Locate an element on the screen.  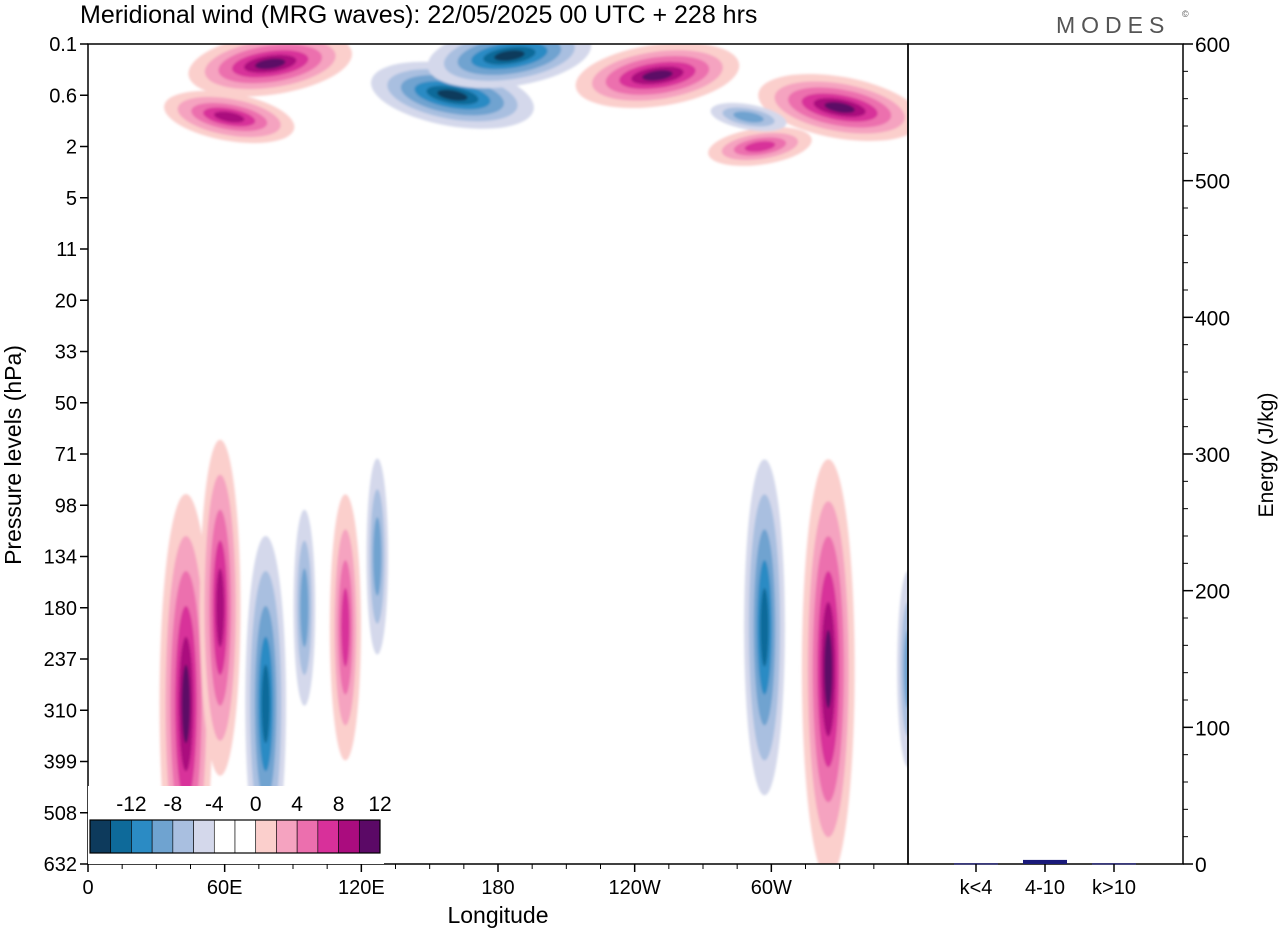
colorbar: -12 -8 -4 0 4 8 12 is located at coordinates (240, 825).